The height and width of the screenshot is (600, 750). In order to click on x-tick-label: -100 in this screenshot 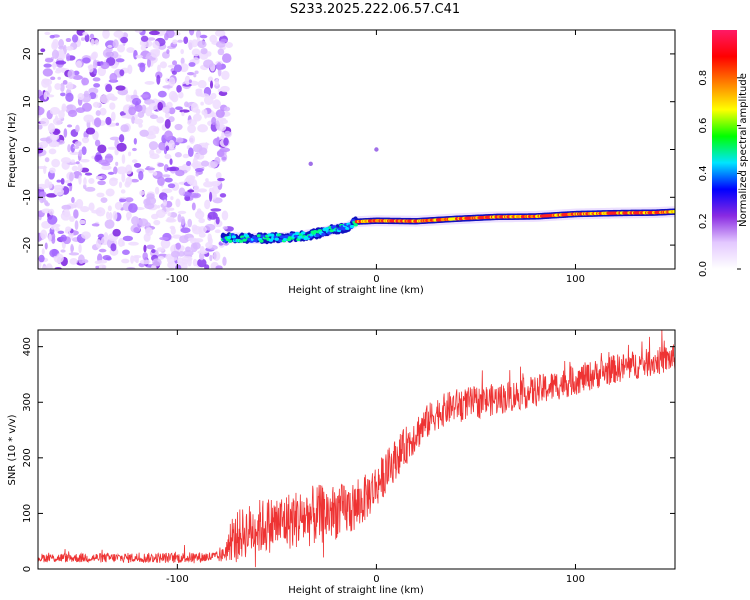, I will do `click(177, 579)`.